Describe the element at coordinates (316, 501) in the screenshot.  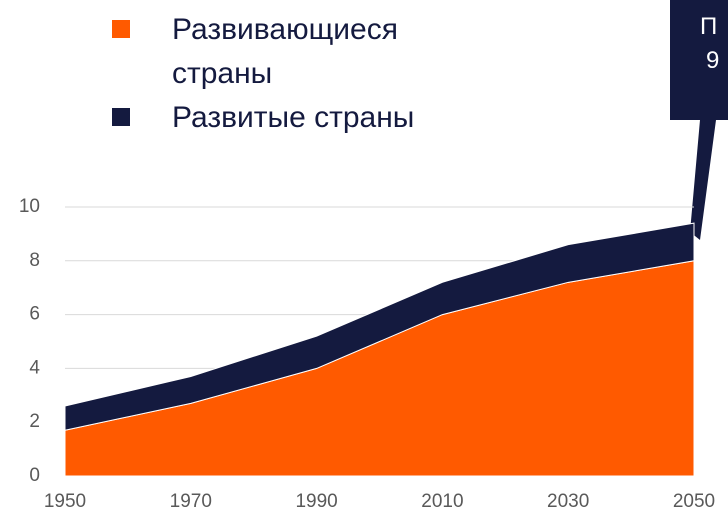
I see `x-tick-label: 1990` at that location.